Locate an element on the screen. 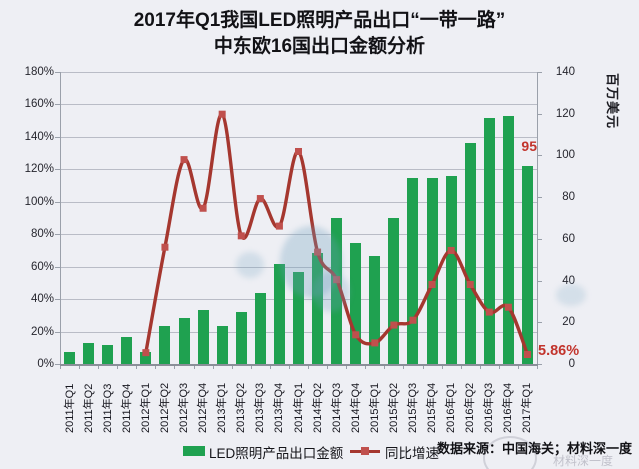  y-axis-left-label: 80% is located at coordinates (42, 234).